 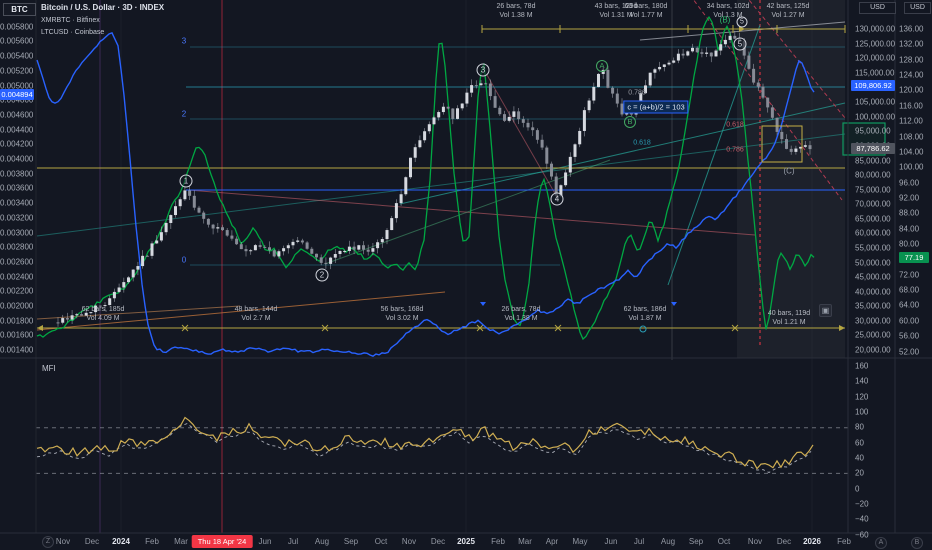 I want to click on measure-arrow-left, so click(x=40, y=328).